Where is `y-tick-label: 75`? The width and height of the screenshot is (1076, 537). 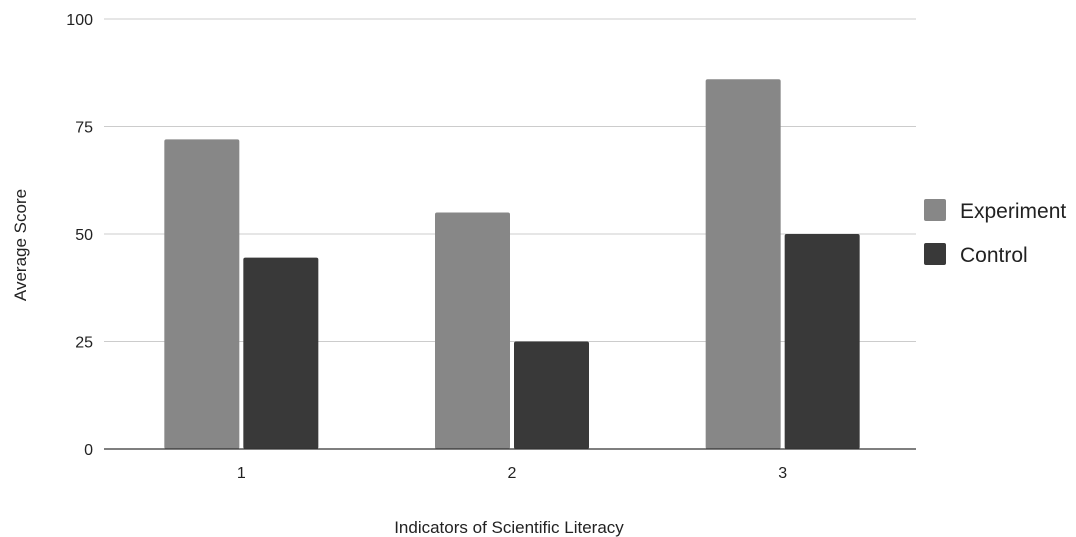 y-tick-label: 75 is located at coordinates (84, 128).